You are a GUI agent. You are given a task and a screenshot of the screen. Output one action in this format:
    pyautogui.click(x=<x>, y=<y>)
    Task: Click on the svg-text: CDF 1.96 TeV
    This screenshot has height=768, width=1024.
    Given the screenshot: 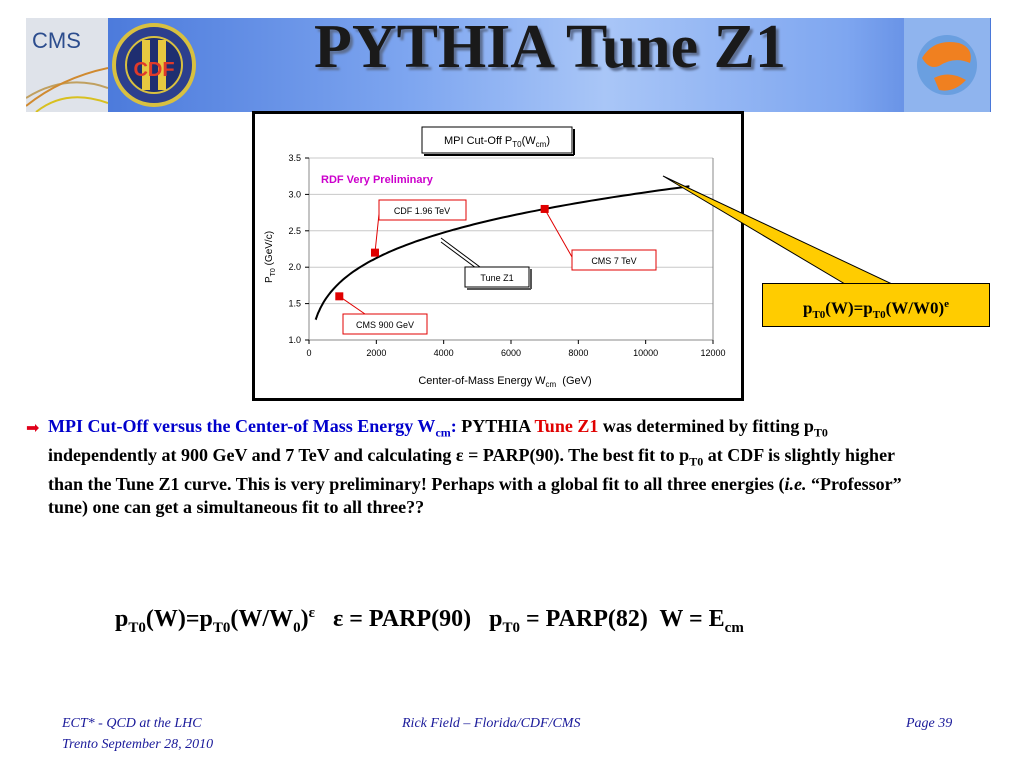 What is the action you would take?
    pyautogui.click(x=422, y=211)
    